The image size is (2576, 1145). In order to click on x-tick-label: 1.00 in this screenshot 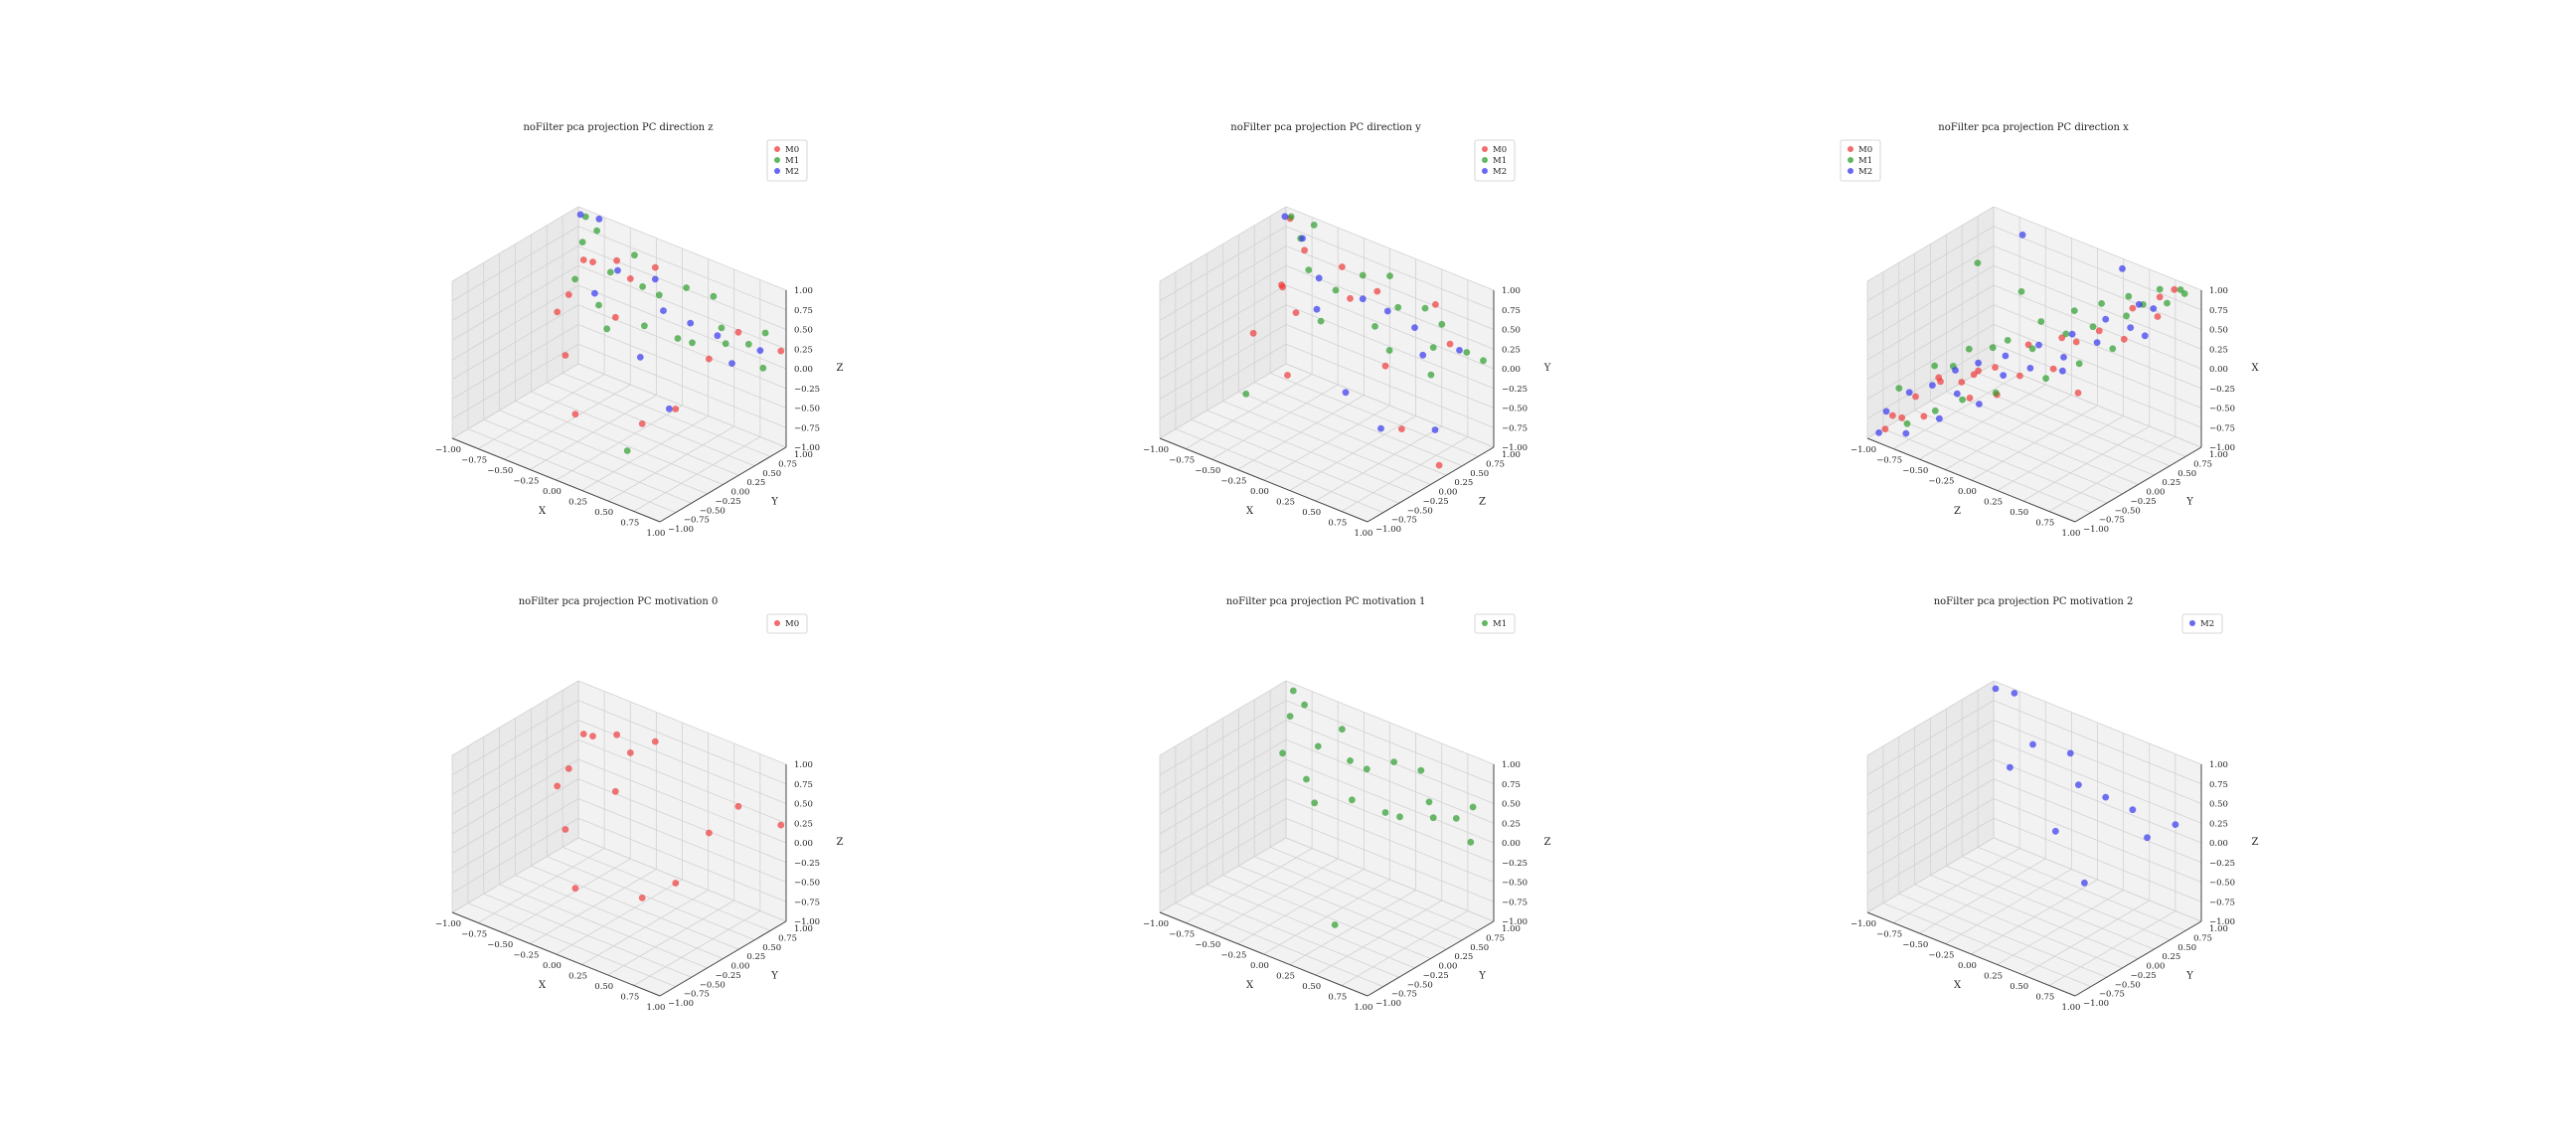, I will do `click(656, 534)`.